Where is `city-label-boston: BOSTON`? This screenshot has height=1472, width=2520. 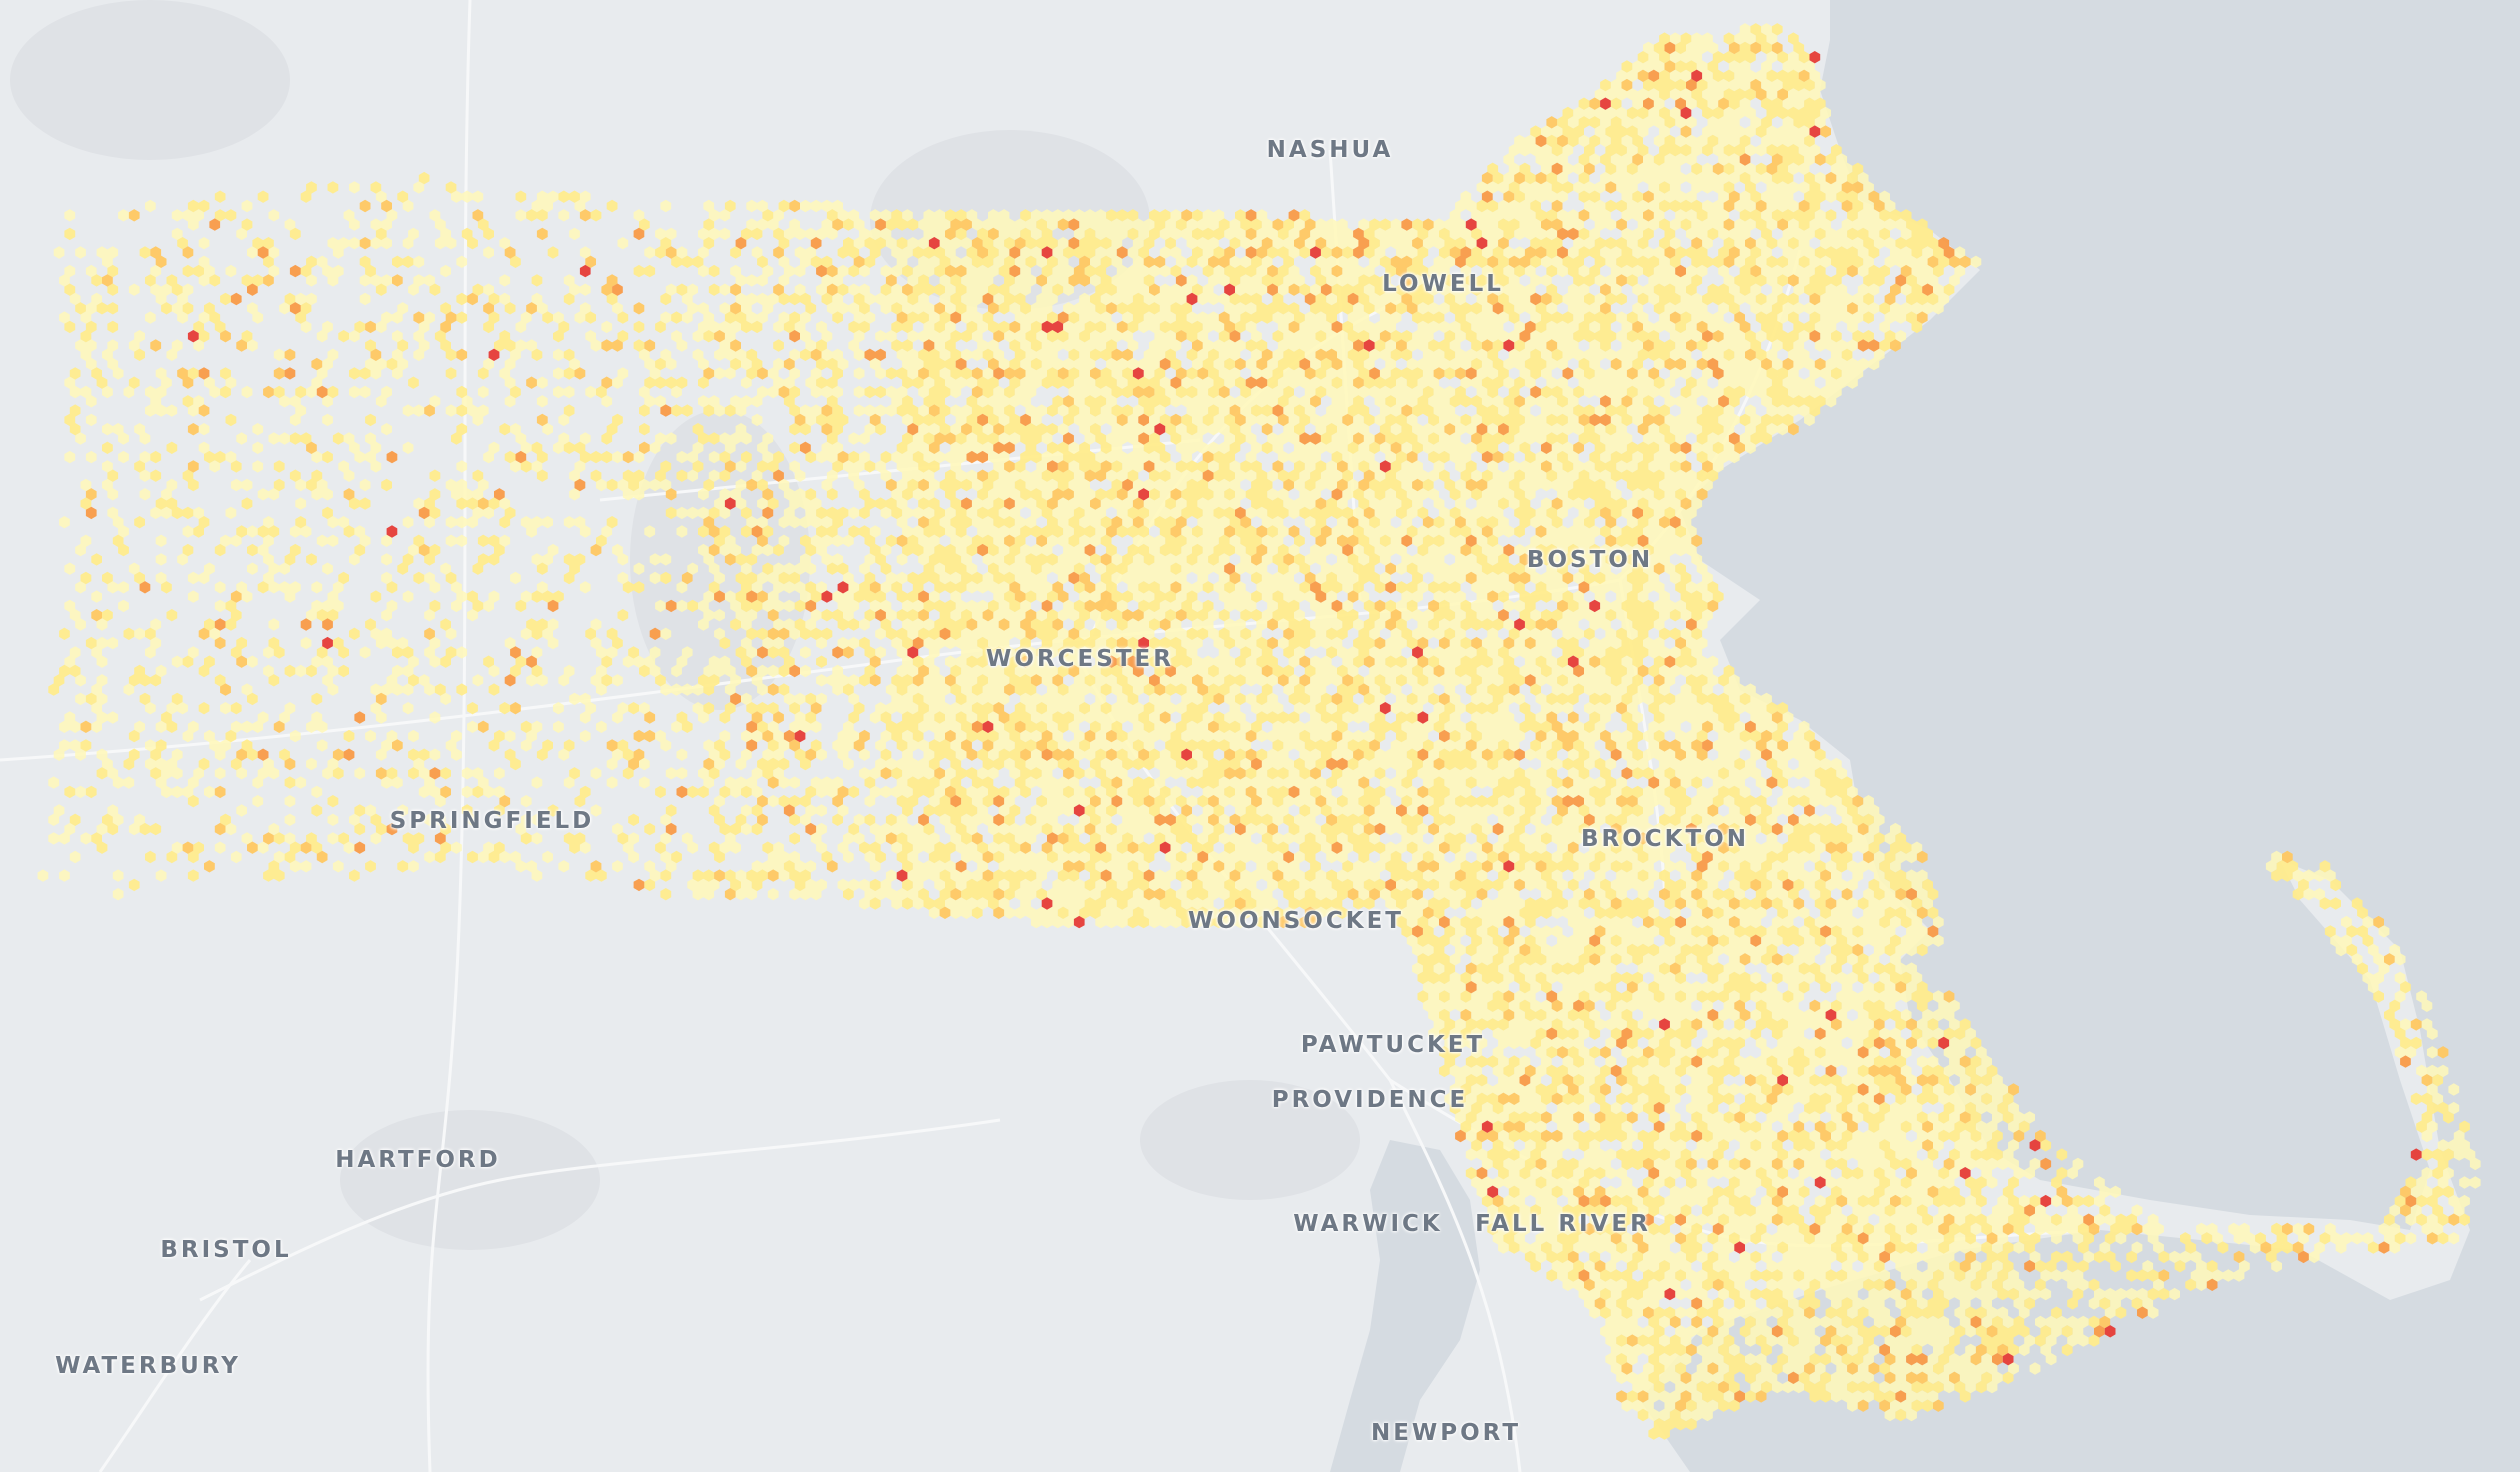
city-label-boston: BOSTON is located at coordinates (1590, 560).